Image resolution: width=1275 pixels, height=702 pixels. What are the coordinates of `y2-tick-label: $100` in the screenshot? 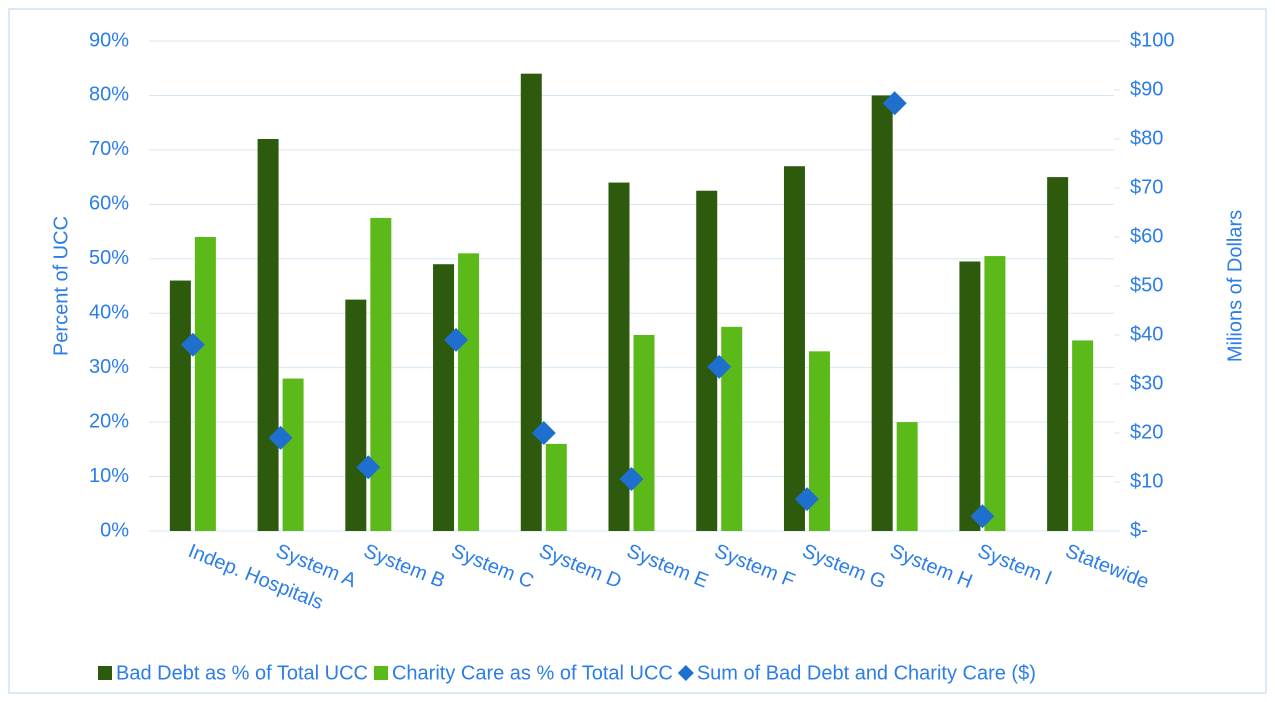 It's located at (1152, 40).